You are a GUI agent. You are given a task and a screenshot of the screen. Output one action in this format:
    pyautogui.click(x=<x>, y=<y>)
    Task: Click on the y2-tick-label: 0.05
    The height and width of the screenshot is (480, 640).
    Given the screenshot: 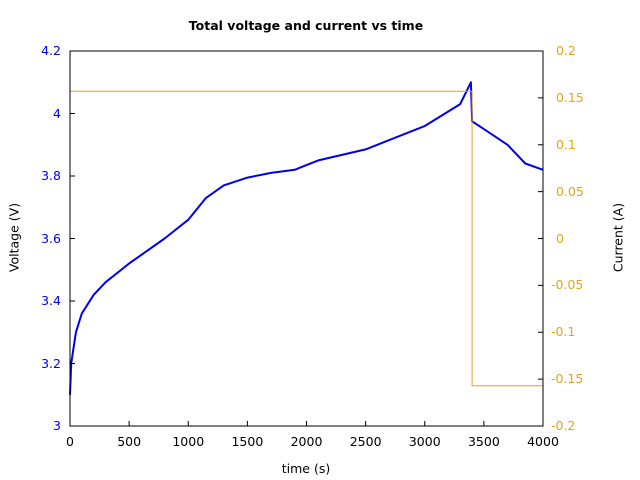 What is the action you would take?
    pyautogui.click(x=570, y=191)
    